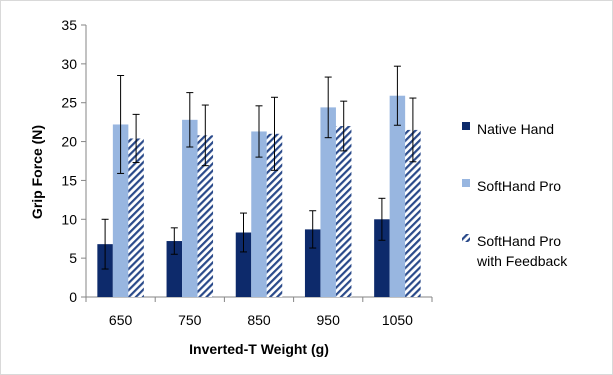  Describe the element at coordinates (329, 320) in the screenshot. I see `x-tick-label: 950` at that location.